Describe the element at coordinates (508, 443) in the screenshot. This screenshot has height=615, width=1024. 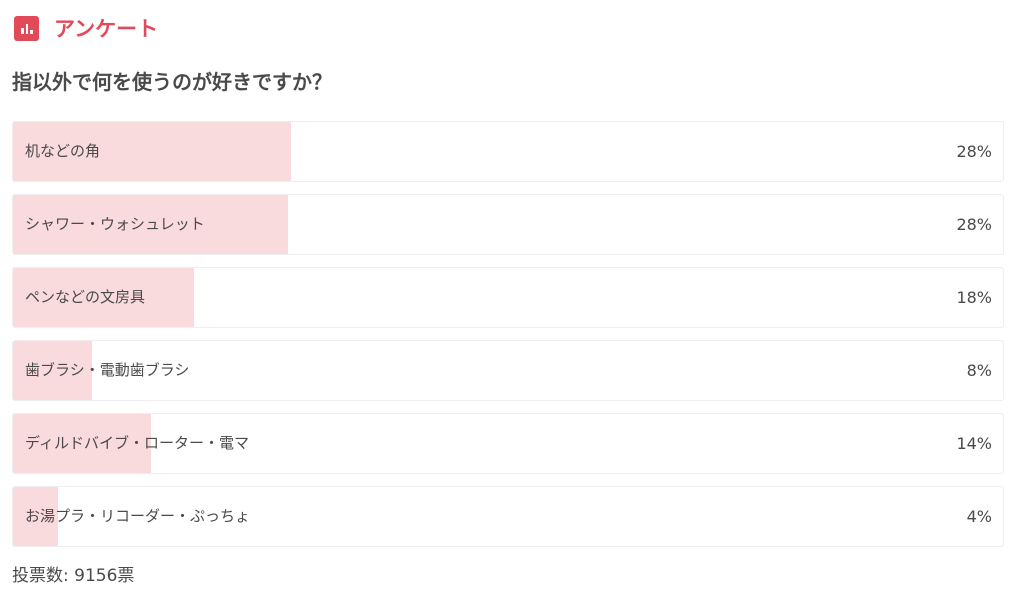
I see `poll-option: ディルドバイブ・ローター・電マ 14%` at that location.